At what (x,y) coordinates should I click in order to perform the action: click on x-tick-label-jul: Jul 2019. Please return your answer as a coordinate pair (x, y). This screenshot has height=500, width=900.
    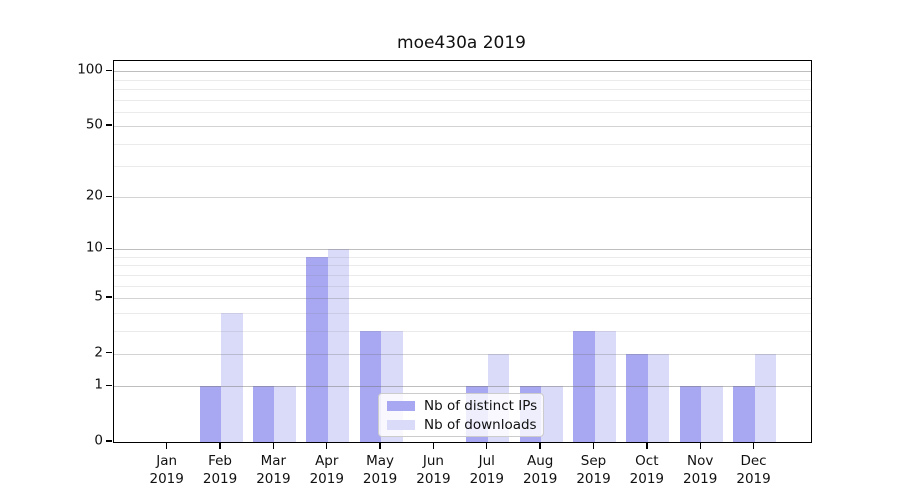
    Looking at the image, I should click on (486, 470).